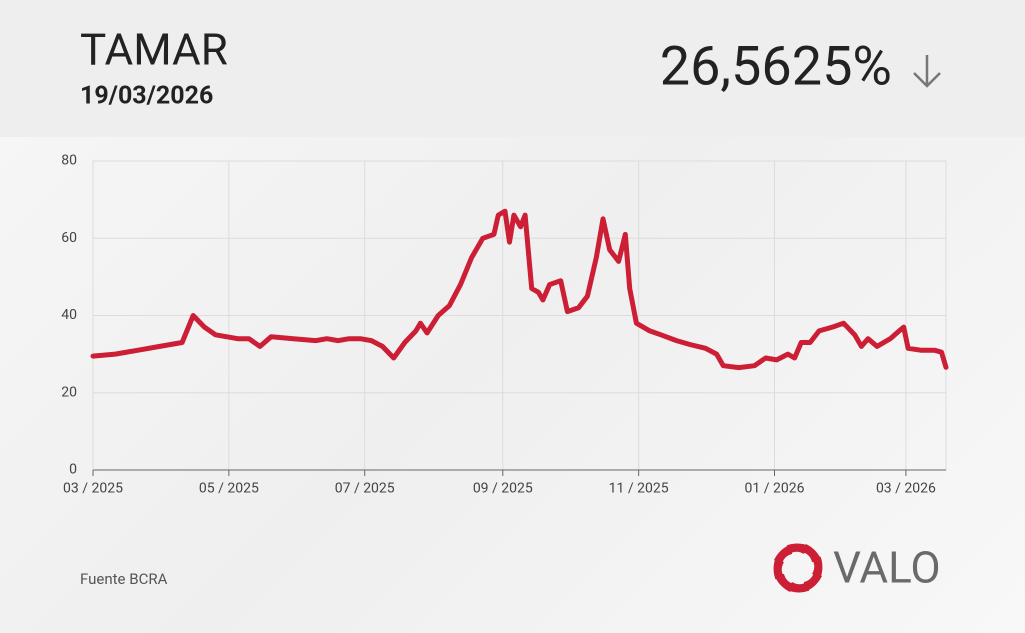  What do you see at coordinates (775, 489) in the screenshot?
I see `x-tick-label: 01 / 2026` at bounding box center [775, 489].